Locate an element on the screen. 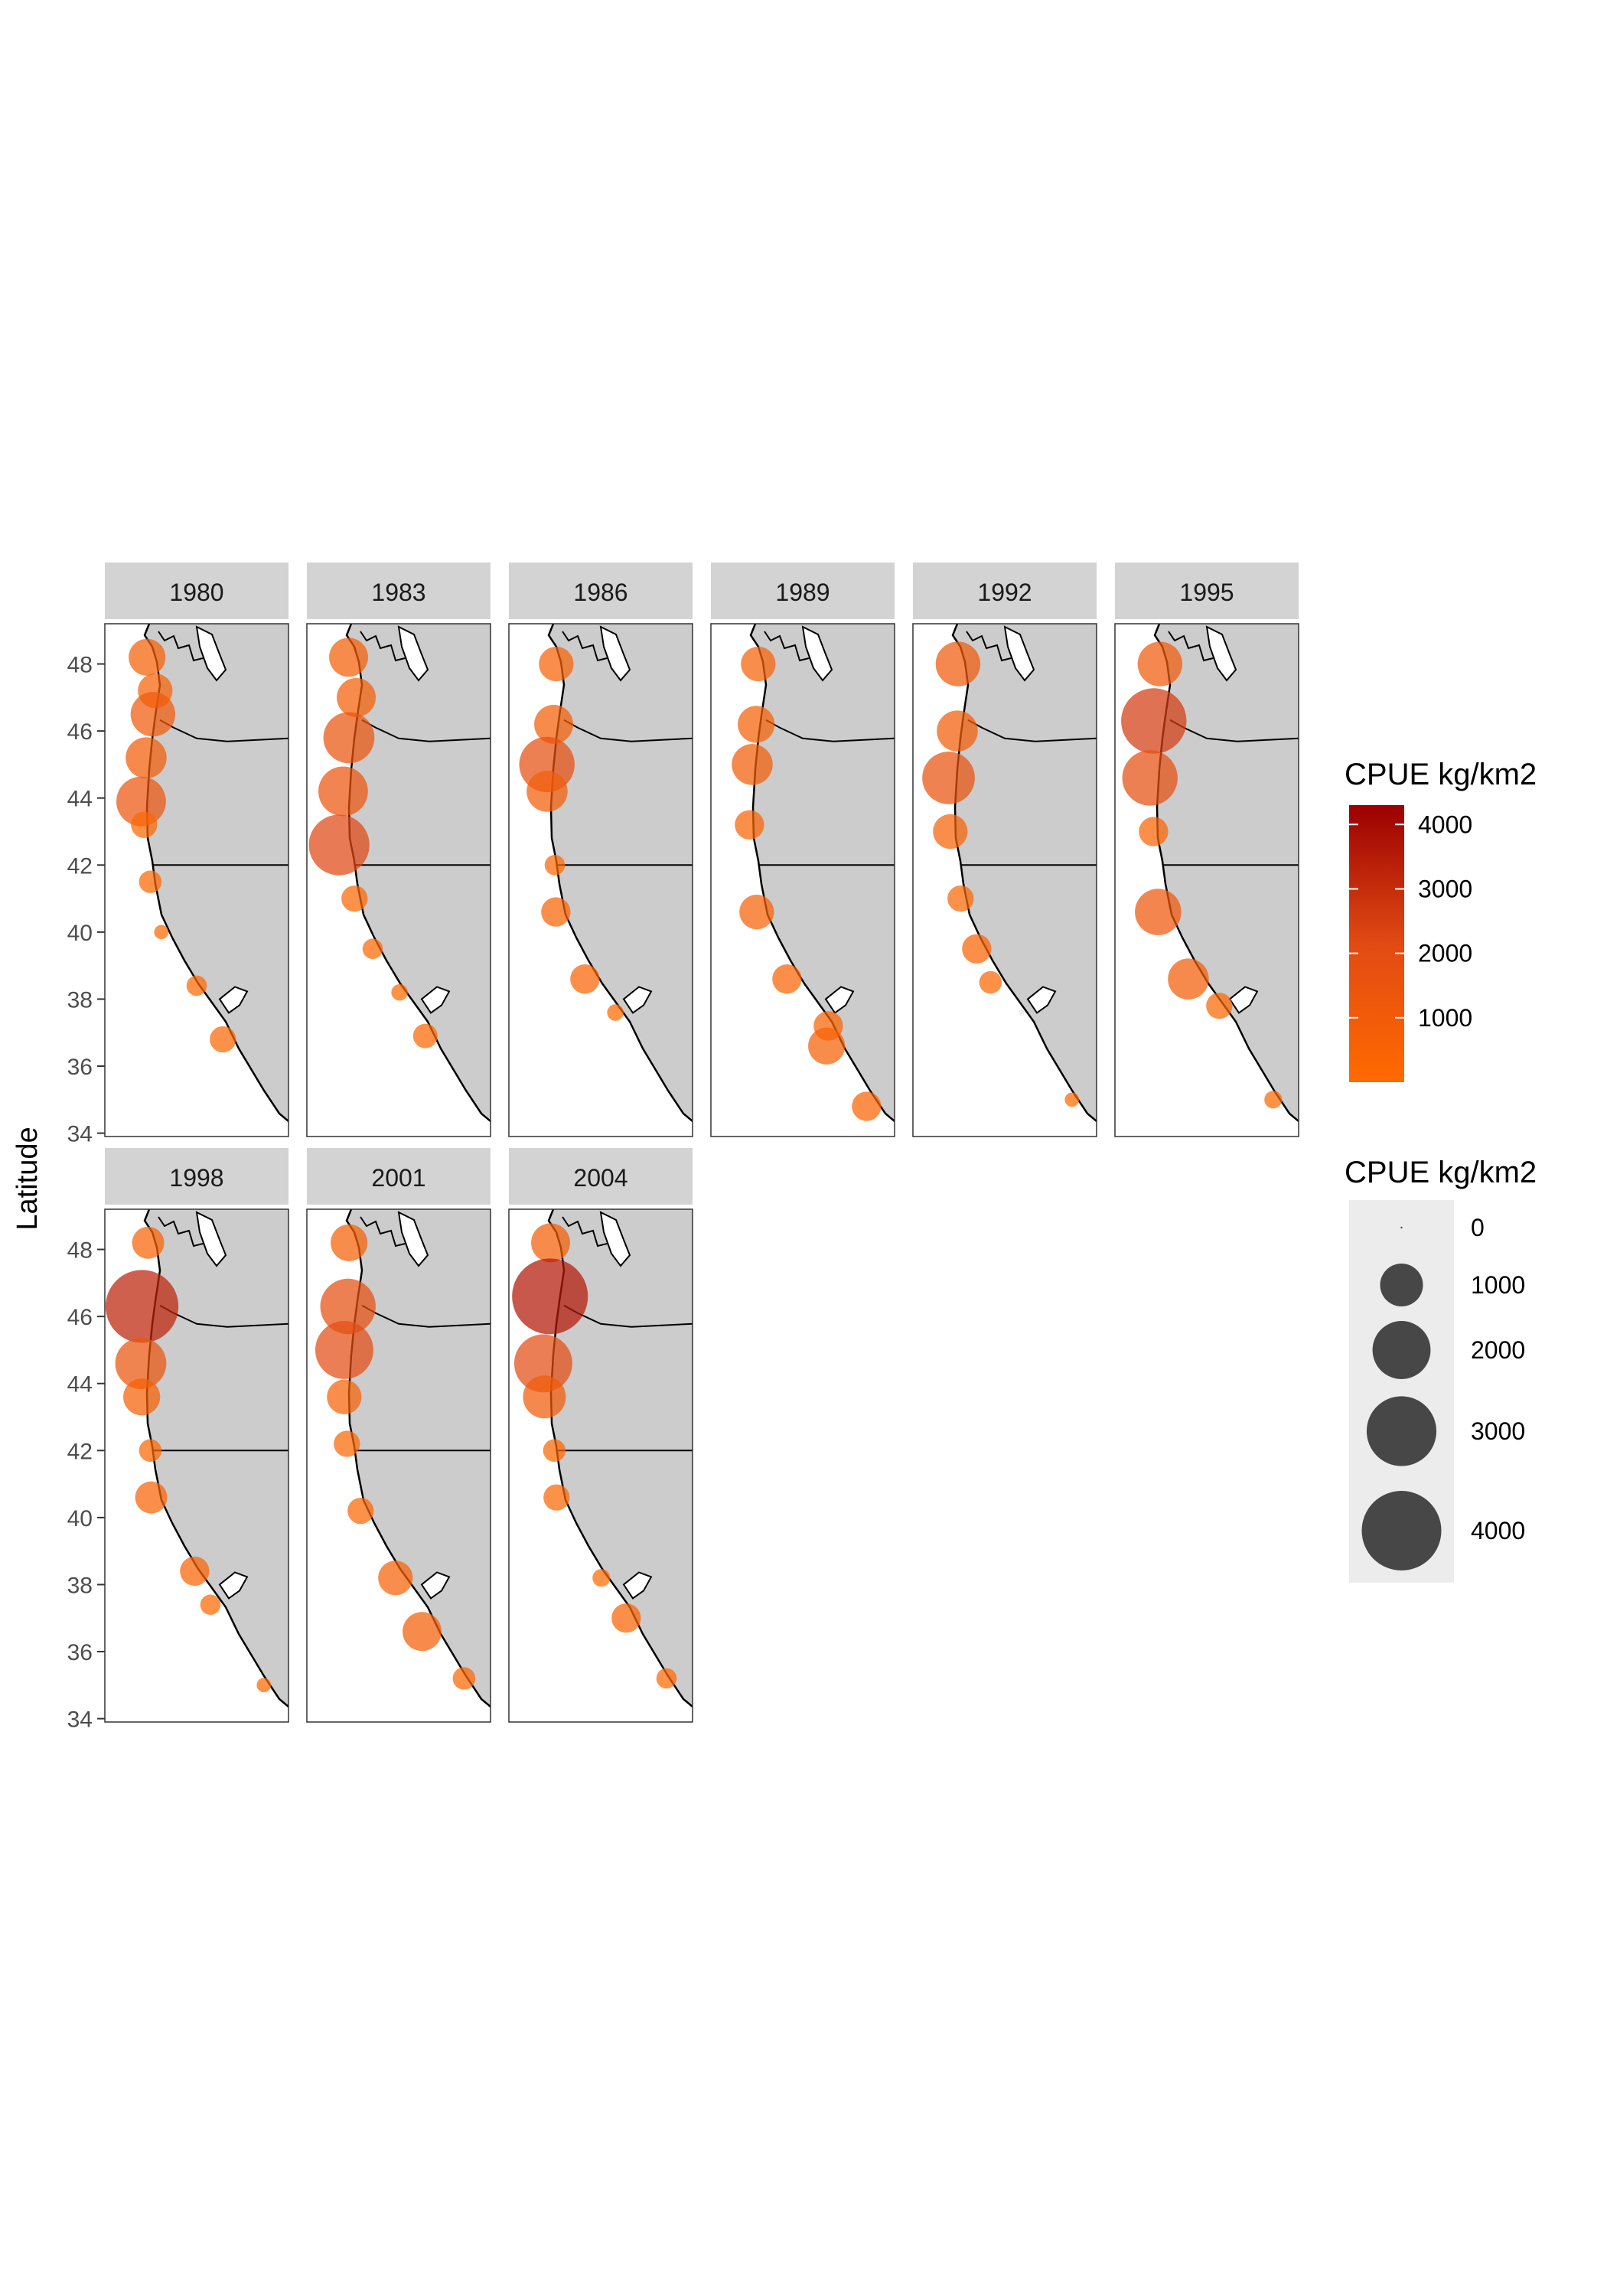 The height and width of the screenshot is (2296, 1607). y-tick-label: 38 is located at coordinates (80, 1585).